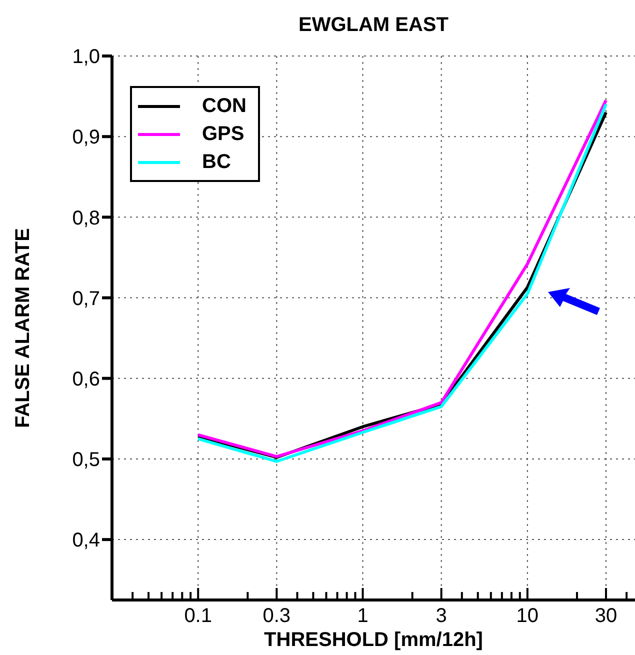 The width and height of the screenshot is (635, 655). What do you see at coordinates (527, 616) in the screenshot?
I see `x-tick-label: 10` at bounding box center [527, 616].